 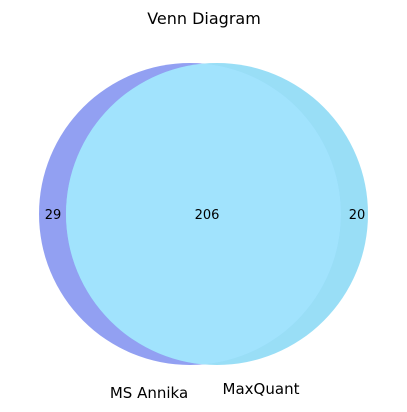 What do you see at coordinates (357, 215) in the screenshot?
I see `count-maxquant-only: 20` at bounding box center [357, 215].